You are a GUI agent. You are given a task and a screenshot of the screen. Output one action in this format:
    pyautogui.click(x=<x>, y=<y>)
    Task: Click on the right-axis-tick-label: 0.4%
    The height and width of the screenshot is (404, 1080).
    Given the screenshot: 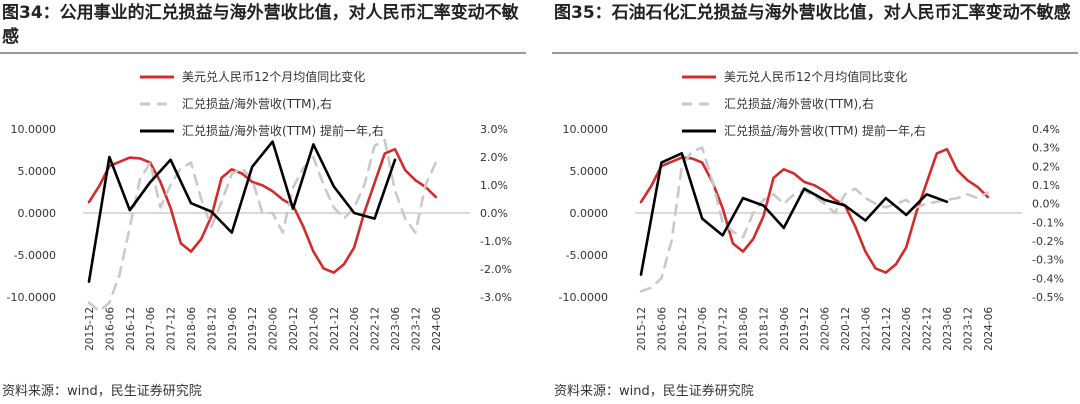 What is the action you would take?
    pyautogui.click(x=1046, y=129)
    